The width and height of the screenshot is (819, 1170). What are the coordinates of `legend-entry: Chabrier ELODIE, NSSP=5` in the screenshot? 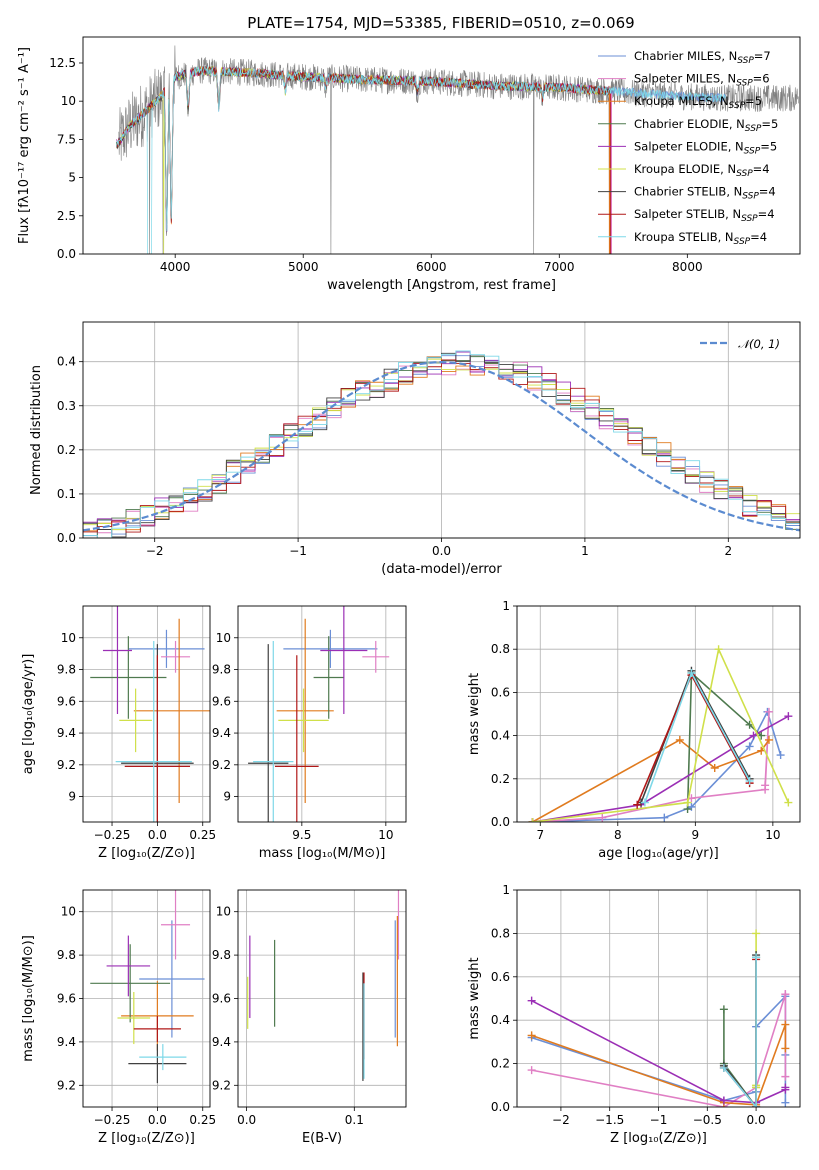 It's located at (706, 125).